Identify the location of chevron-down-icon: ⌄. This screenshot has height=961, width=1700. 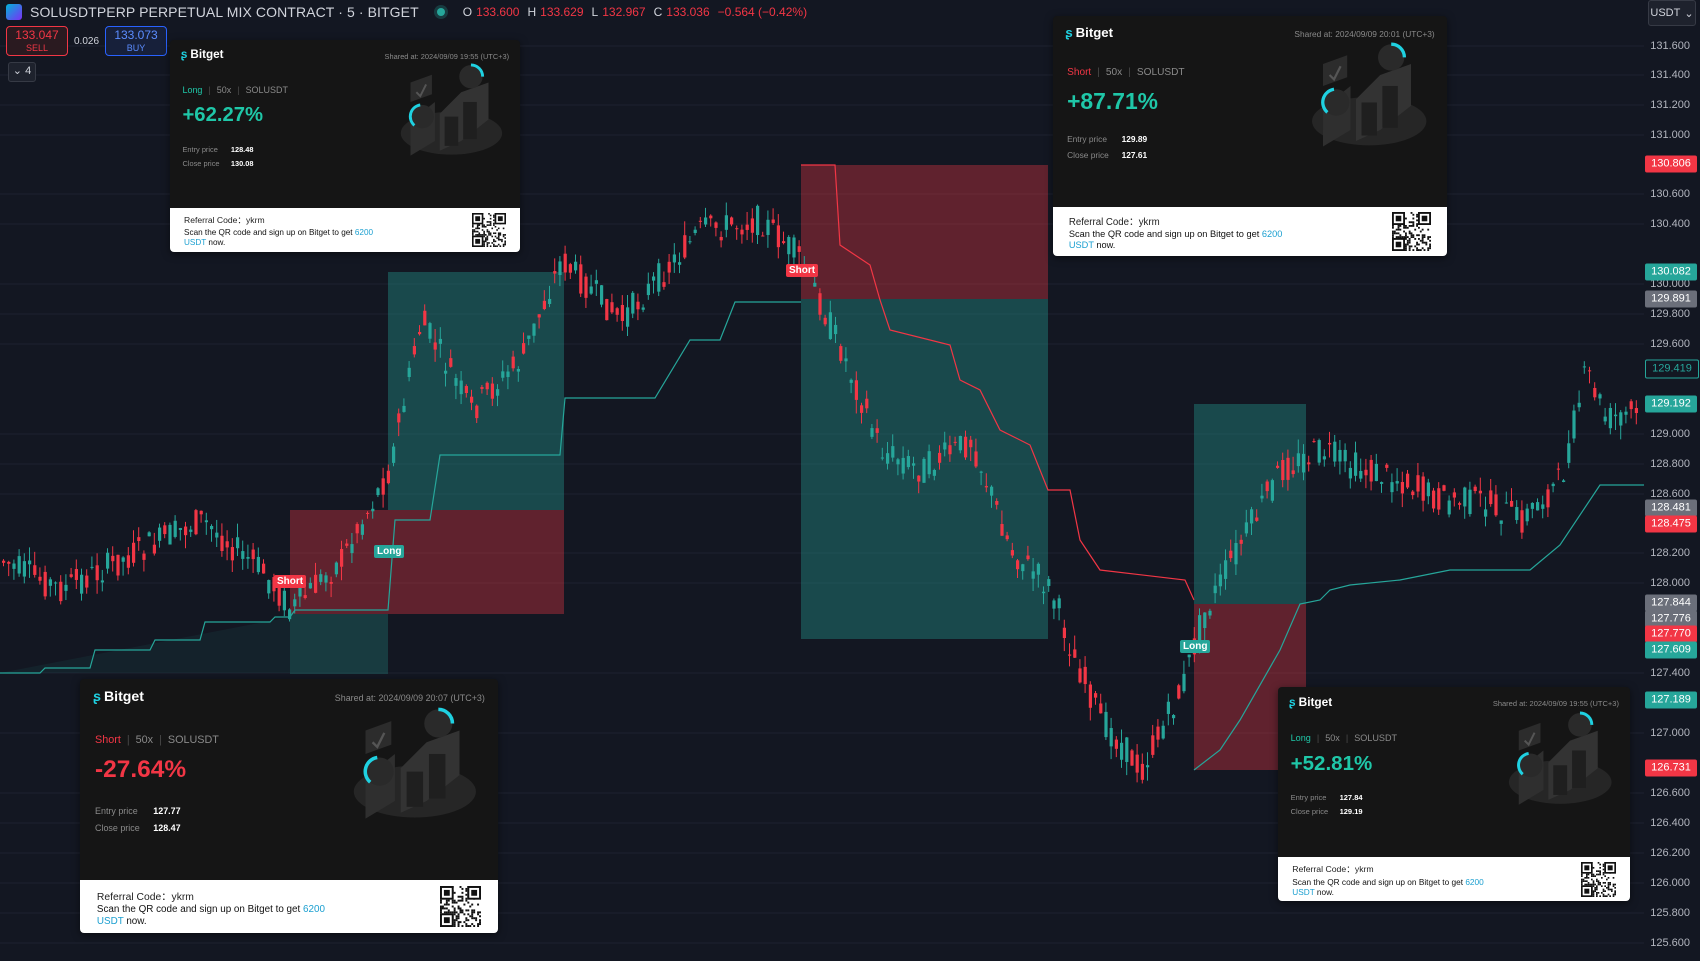
(17, 71).